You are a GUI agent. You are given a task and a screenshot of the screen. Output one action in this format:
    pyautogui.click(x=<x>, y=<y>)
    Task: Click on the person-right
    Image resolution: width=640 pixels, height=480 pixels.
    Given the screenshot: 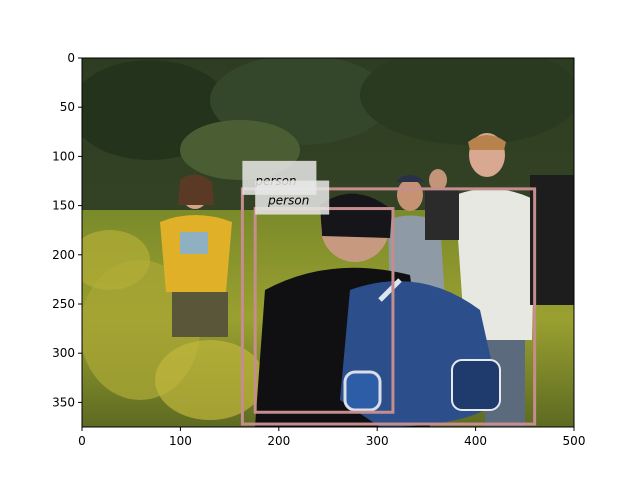 What is the action you would take?
    pyautogui.click(x=514, y=280)
    